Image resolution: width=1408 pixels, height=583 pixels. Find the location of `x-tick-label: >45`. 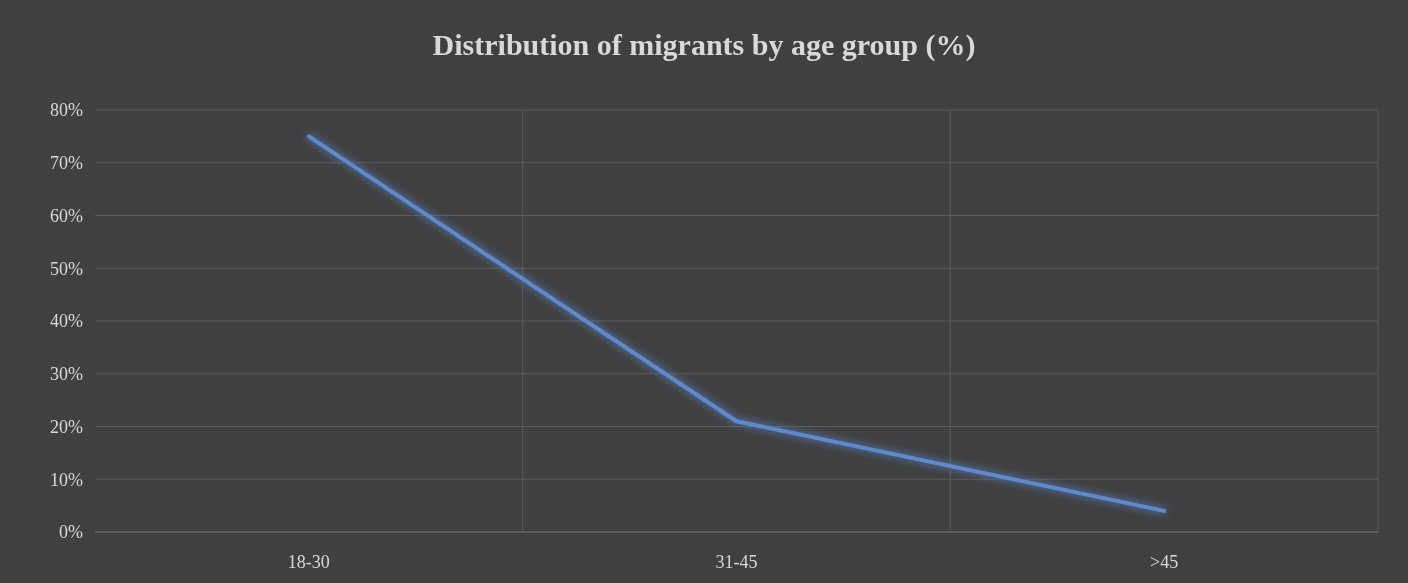

x-tick-label: >45 is located at coordinates (1164, 562).